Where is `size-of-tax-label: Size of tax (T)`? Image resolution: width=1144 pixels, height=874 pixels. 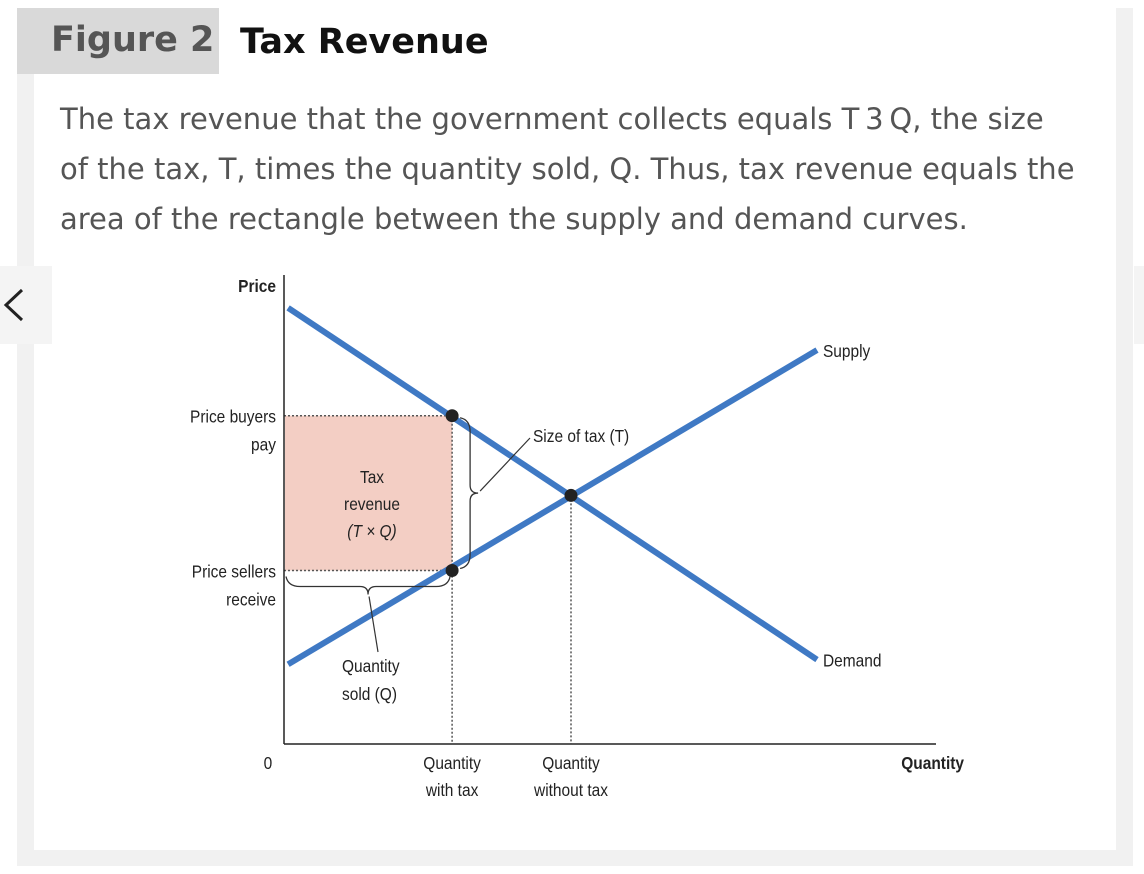
size-of-tax-label: Size of tax (T) is located at coordinates (581, 436).